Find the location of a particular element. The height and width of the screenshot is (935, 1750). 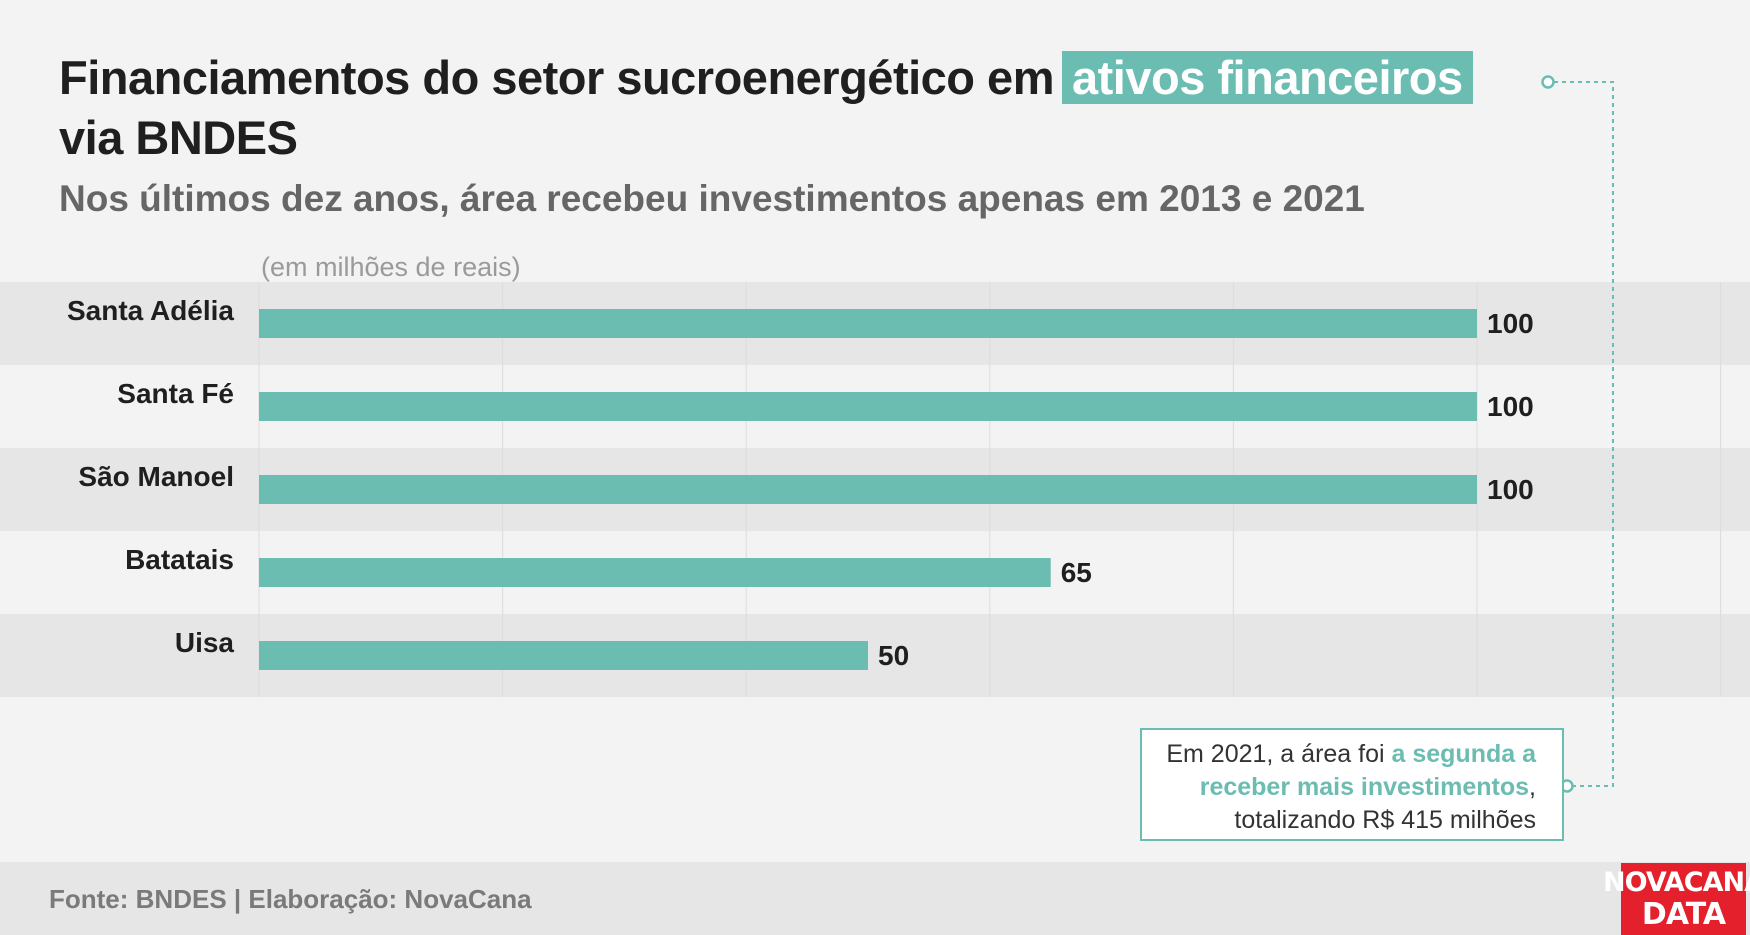

annotation-emphasis: a segunda a receber mais investimentos is located at coordinates (1367, 770).